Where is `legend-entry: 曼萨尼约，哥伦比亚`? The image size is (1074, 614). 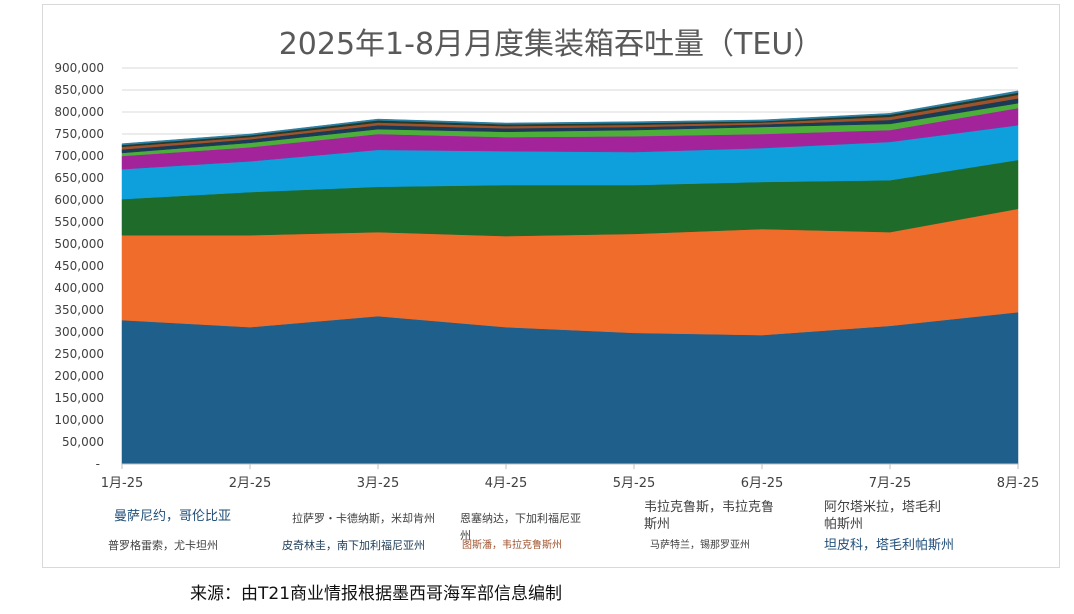 legend-entry: 曼萨尼约，哥伦比亚 is located at coordinates (173, 516).